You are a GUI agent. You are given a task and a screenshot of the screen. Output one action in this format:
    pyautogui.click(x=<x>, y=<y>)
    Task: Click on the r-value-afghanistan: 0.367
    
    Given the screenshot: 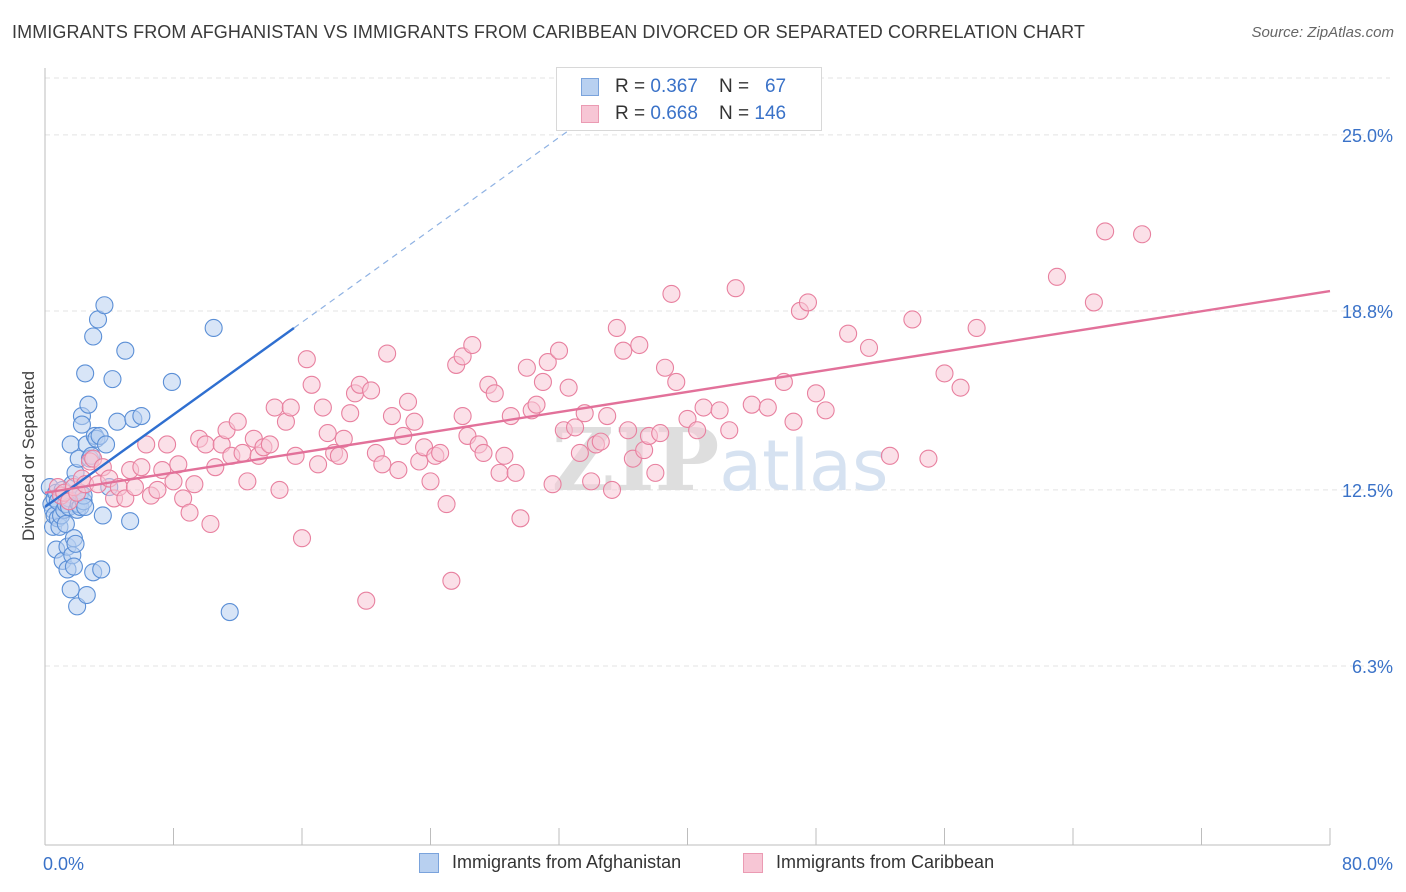 What is the action you would take?
    pyautogui.click(x=674, y=86)
    